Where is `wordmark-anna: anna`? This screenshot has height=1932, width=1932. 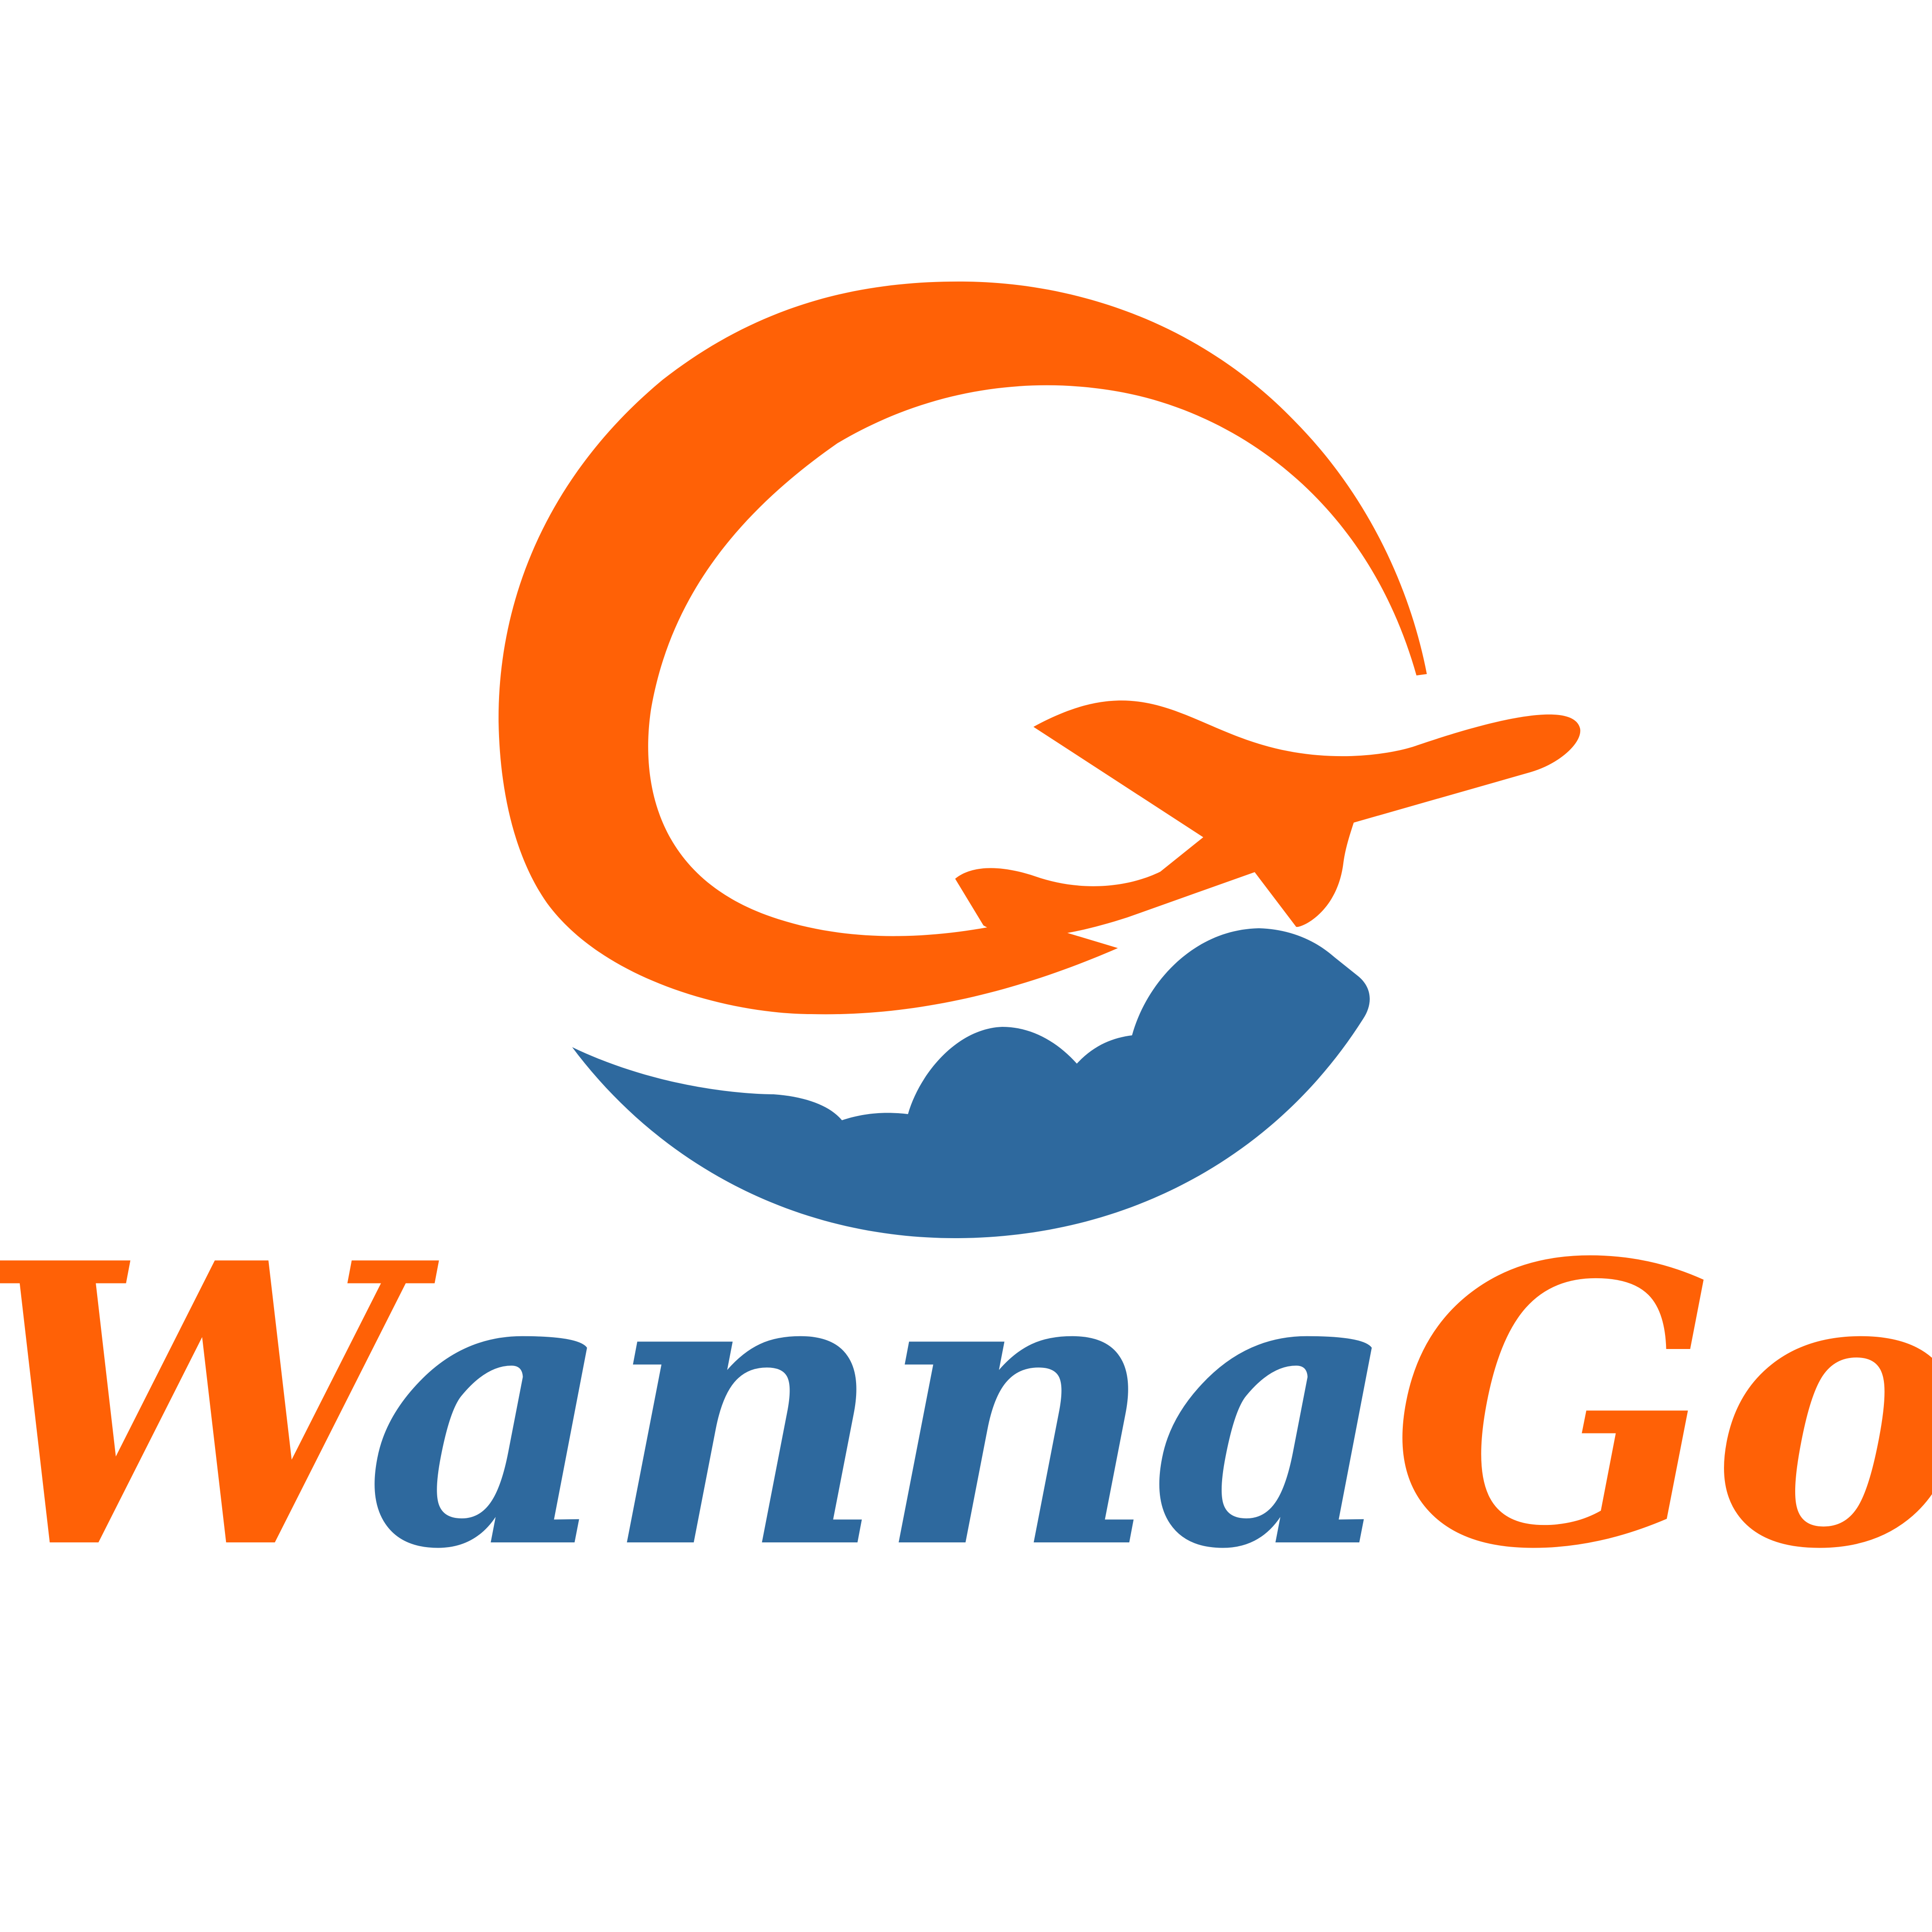 wordmark-anna: anna is located at coordinates (877, 1407).